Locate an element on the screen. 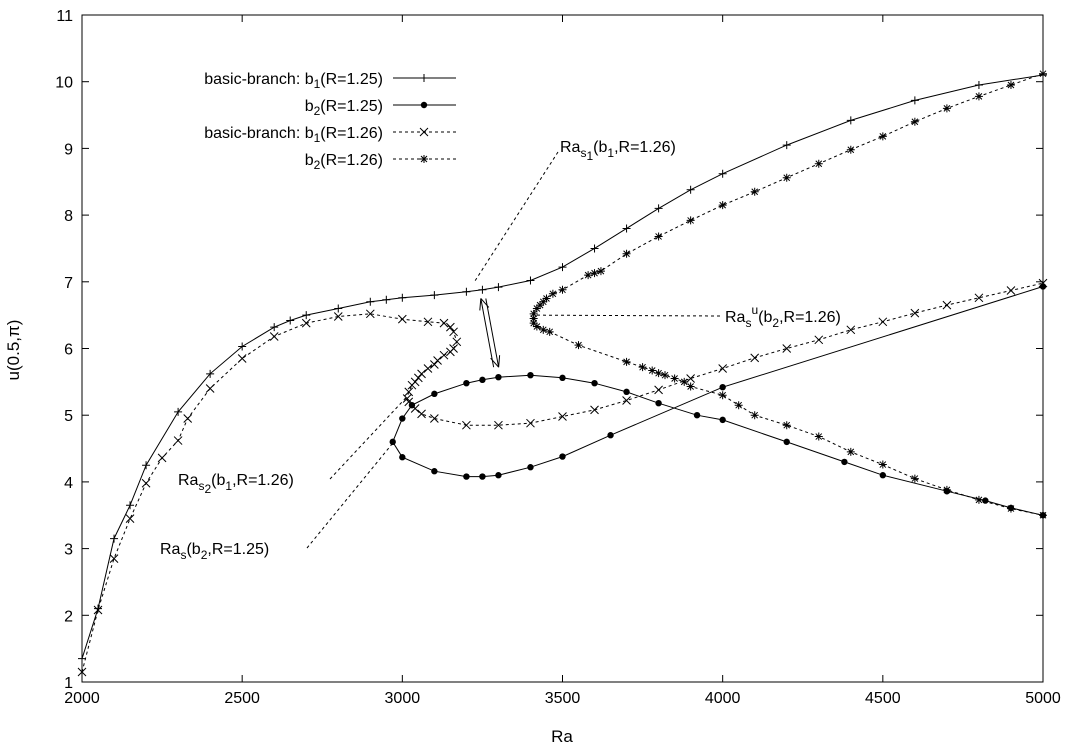 The width and height of the screenshot is (1073, 752). x-tick-label: 3000 is located at coordinates (403, 698).